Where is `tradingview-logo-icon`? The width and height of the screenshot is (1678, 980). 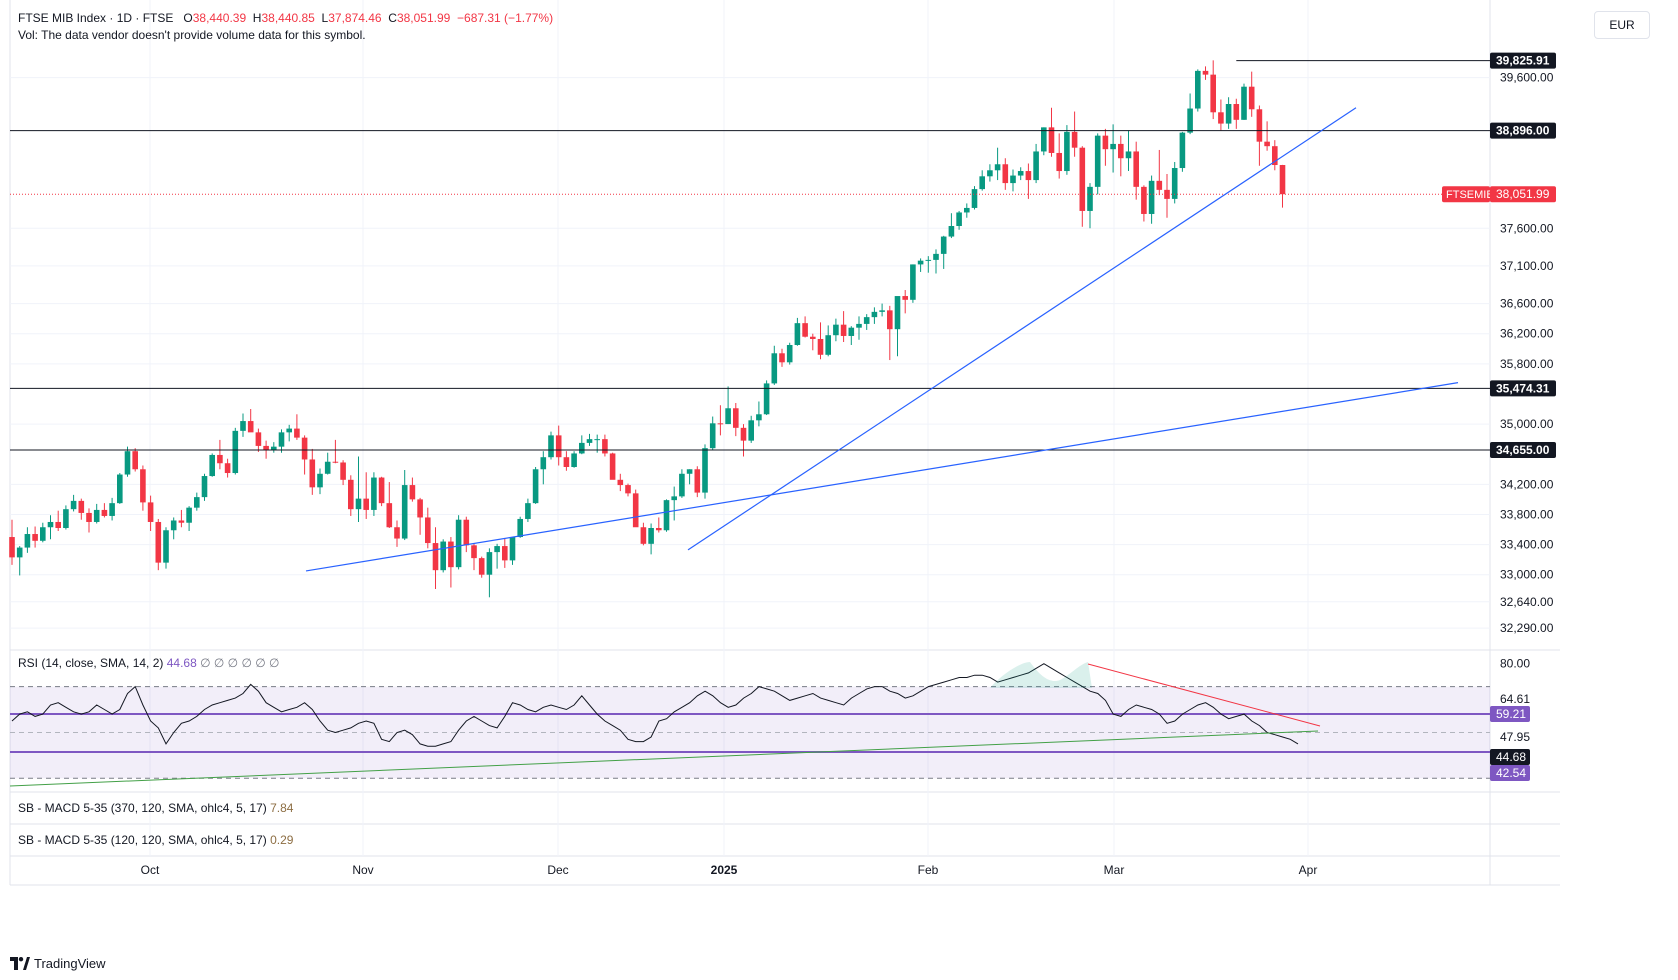 tradingview-logo-icon is located at coordinates (20, 963).